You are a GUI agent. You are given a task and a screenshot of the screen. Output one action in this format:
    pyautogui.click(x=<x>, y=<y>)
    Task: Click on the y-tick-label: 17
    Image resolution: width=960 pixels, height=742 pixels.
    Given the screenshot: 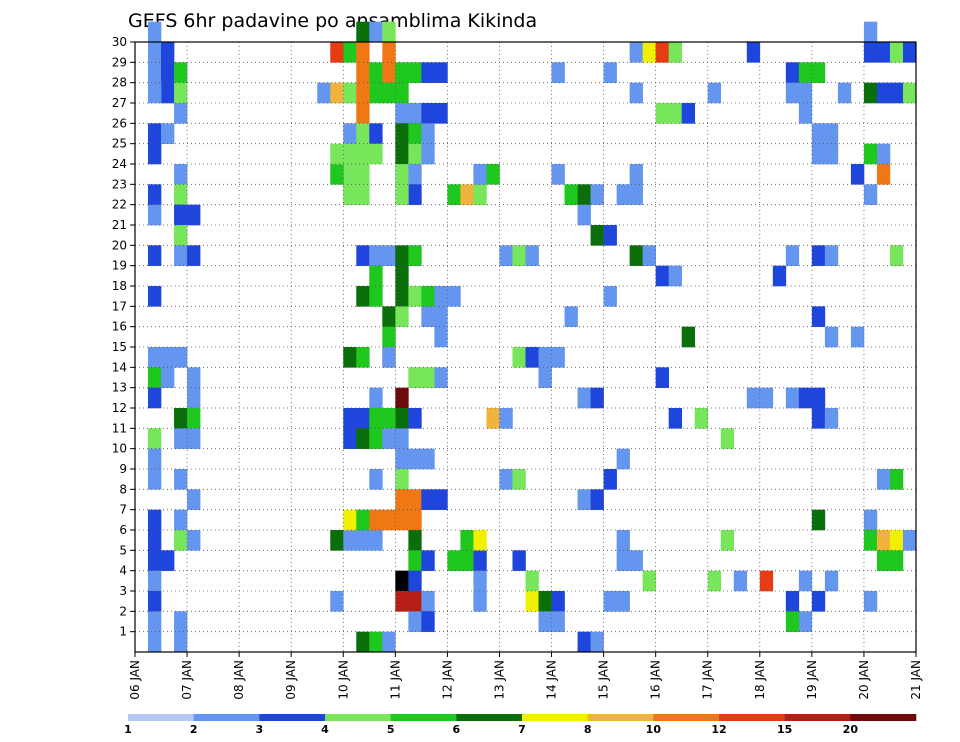 What is the action you would take?
    pyautogui.click(x=119, y=306)
    